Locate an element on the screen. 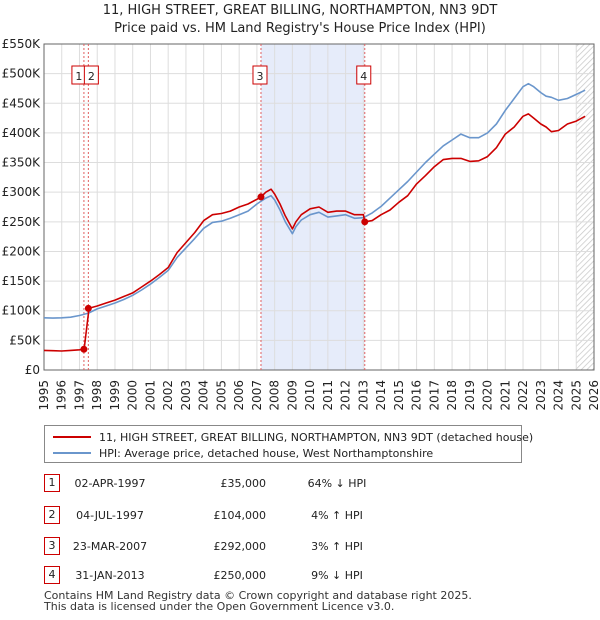 The image size is (600, 620). transaction-badge: 2 is located at coordinates (52, 515).